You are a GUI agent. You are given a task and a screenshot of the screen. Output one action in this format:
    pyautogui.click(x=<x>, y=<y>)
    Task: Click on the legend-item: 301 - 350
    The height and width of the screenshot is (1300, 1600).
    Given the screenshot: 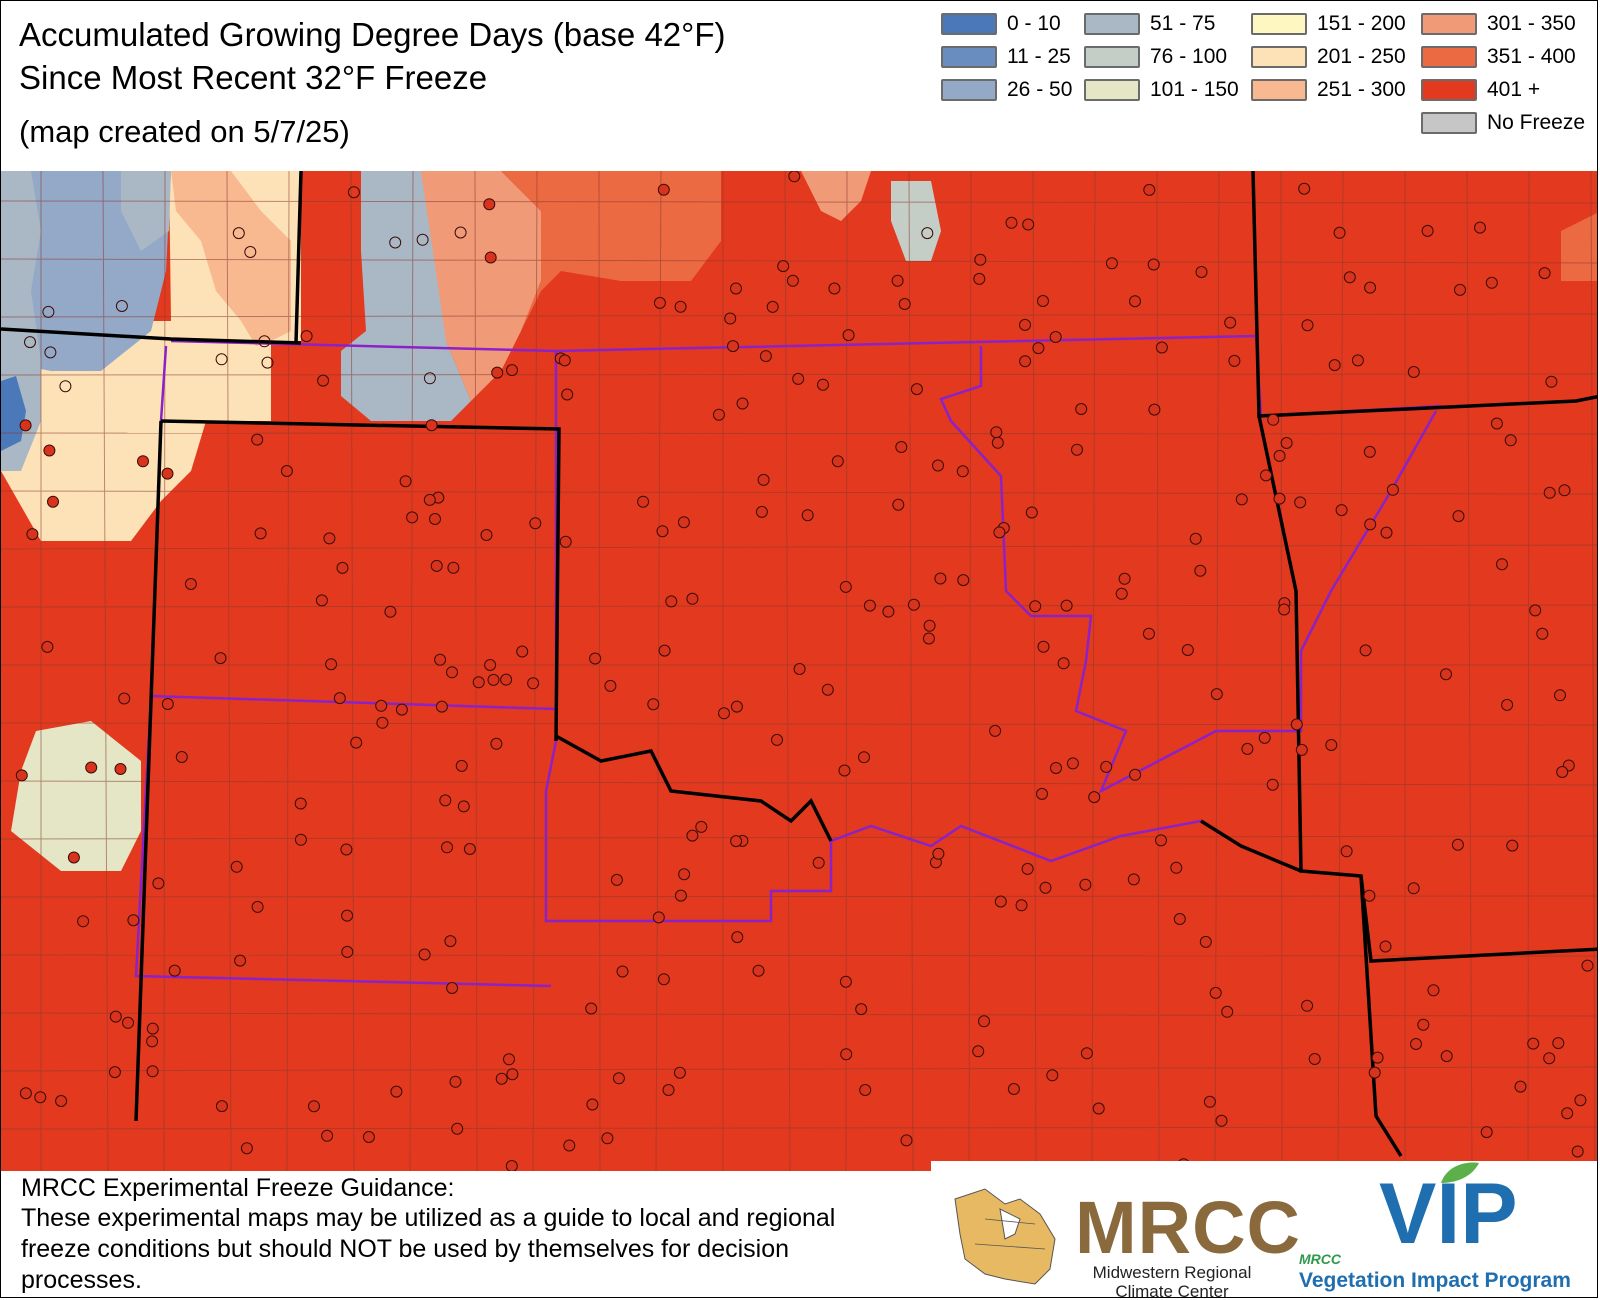 What is the action you would take?
    pyautogui.click(x=1498, y=24)
    